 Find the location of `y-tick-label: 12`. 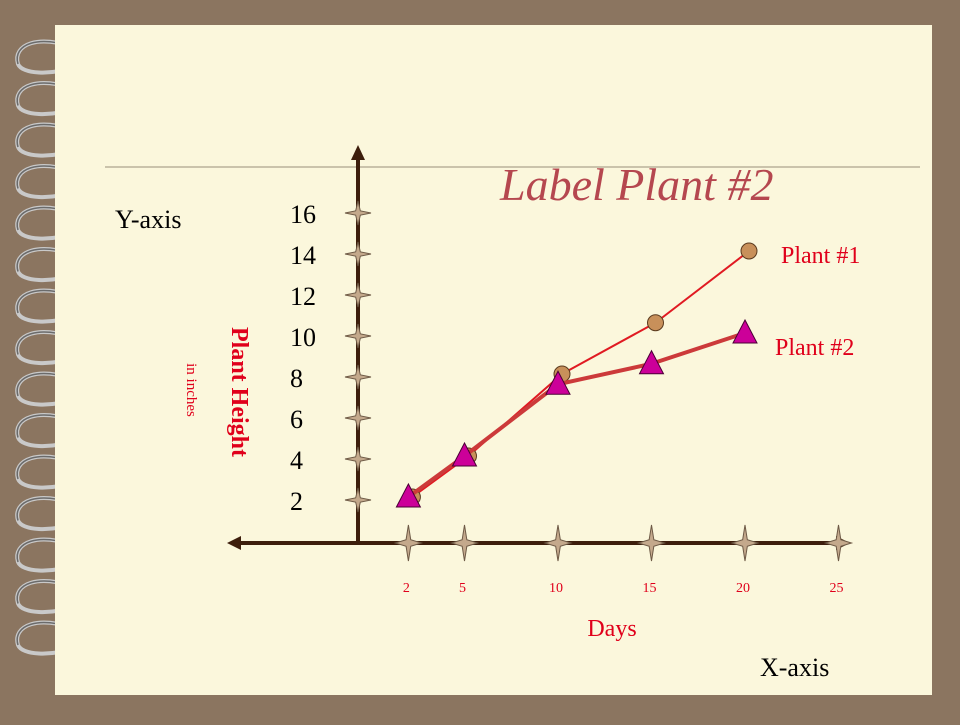

y-tick-label: 12 is located at coordinates (303, 296).